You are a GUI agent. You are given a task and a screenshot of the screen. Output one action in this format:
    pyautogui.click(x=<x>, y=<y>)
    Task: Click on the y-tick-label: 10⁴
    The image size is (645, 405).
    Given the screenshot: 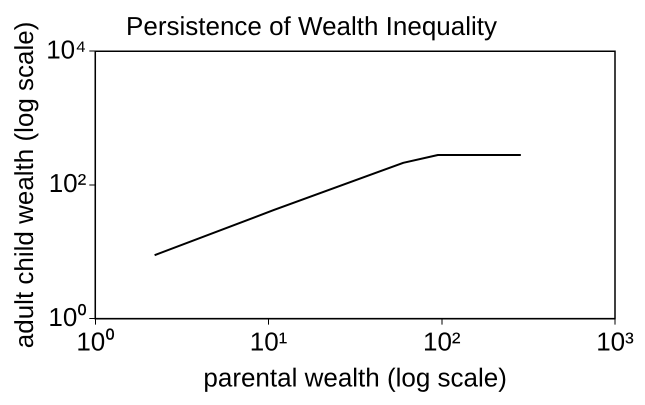 What is the action you would take?
    pyautogui.click(x=66, y=49)
    